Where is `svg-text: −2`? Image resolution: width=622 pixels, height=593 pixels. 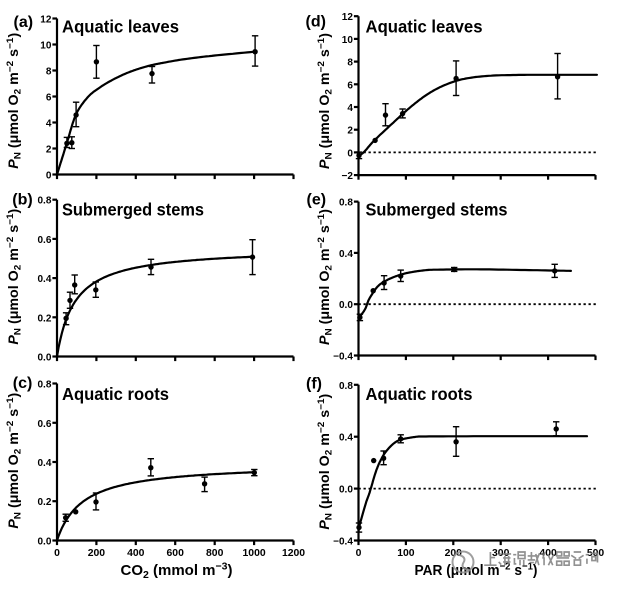 svg-text: −2 is located at coordinates (347, 176).